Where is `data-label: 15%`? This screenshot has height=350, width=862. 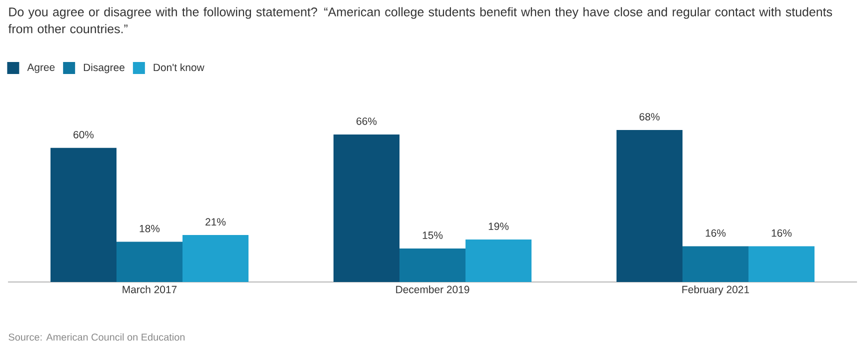 data-label: 15% is located at coordinates (432, 235).